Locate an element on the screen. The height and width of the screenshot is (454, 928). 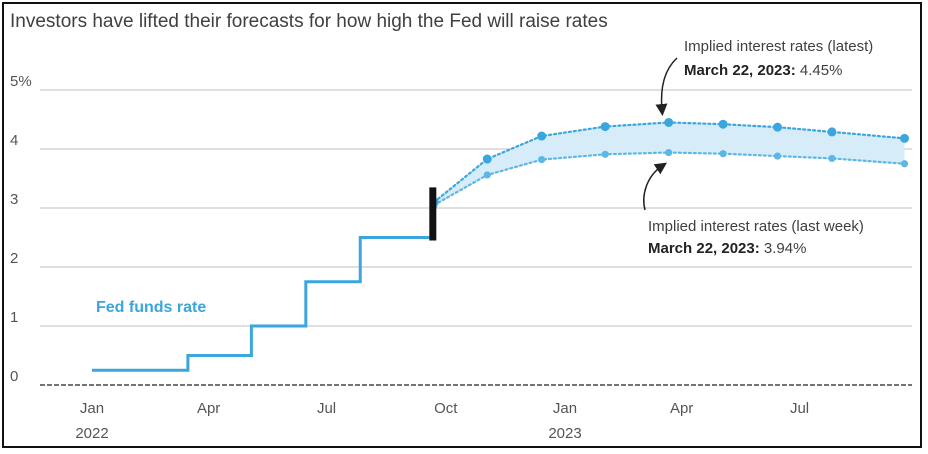
lastweek-annotation-number: 3.94% is located at coordinates (783, 248).